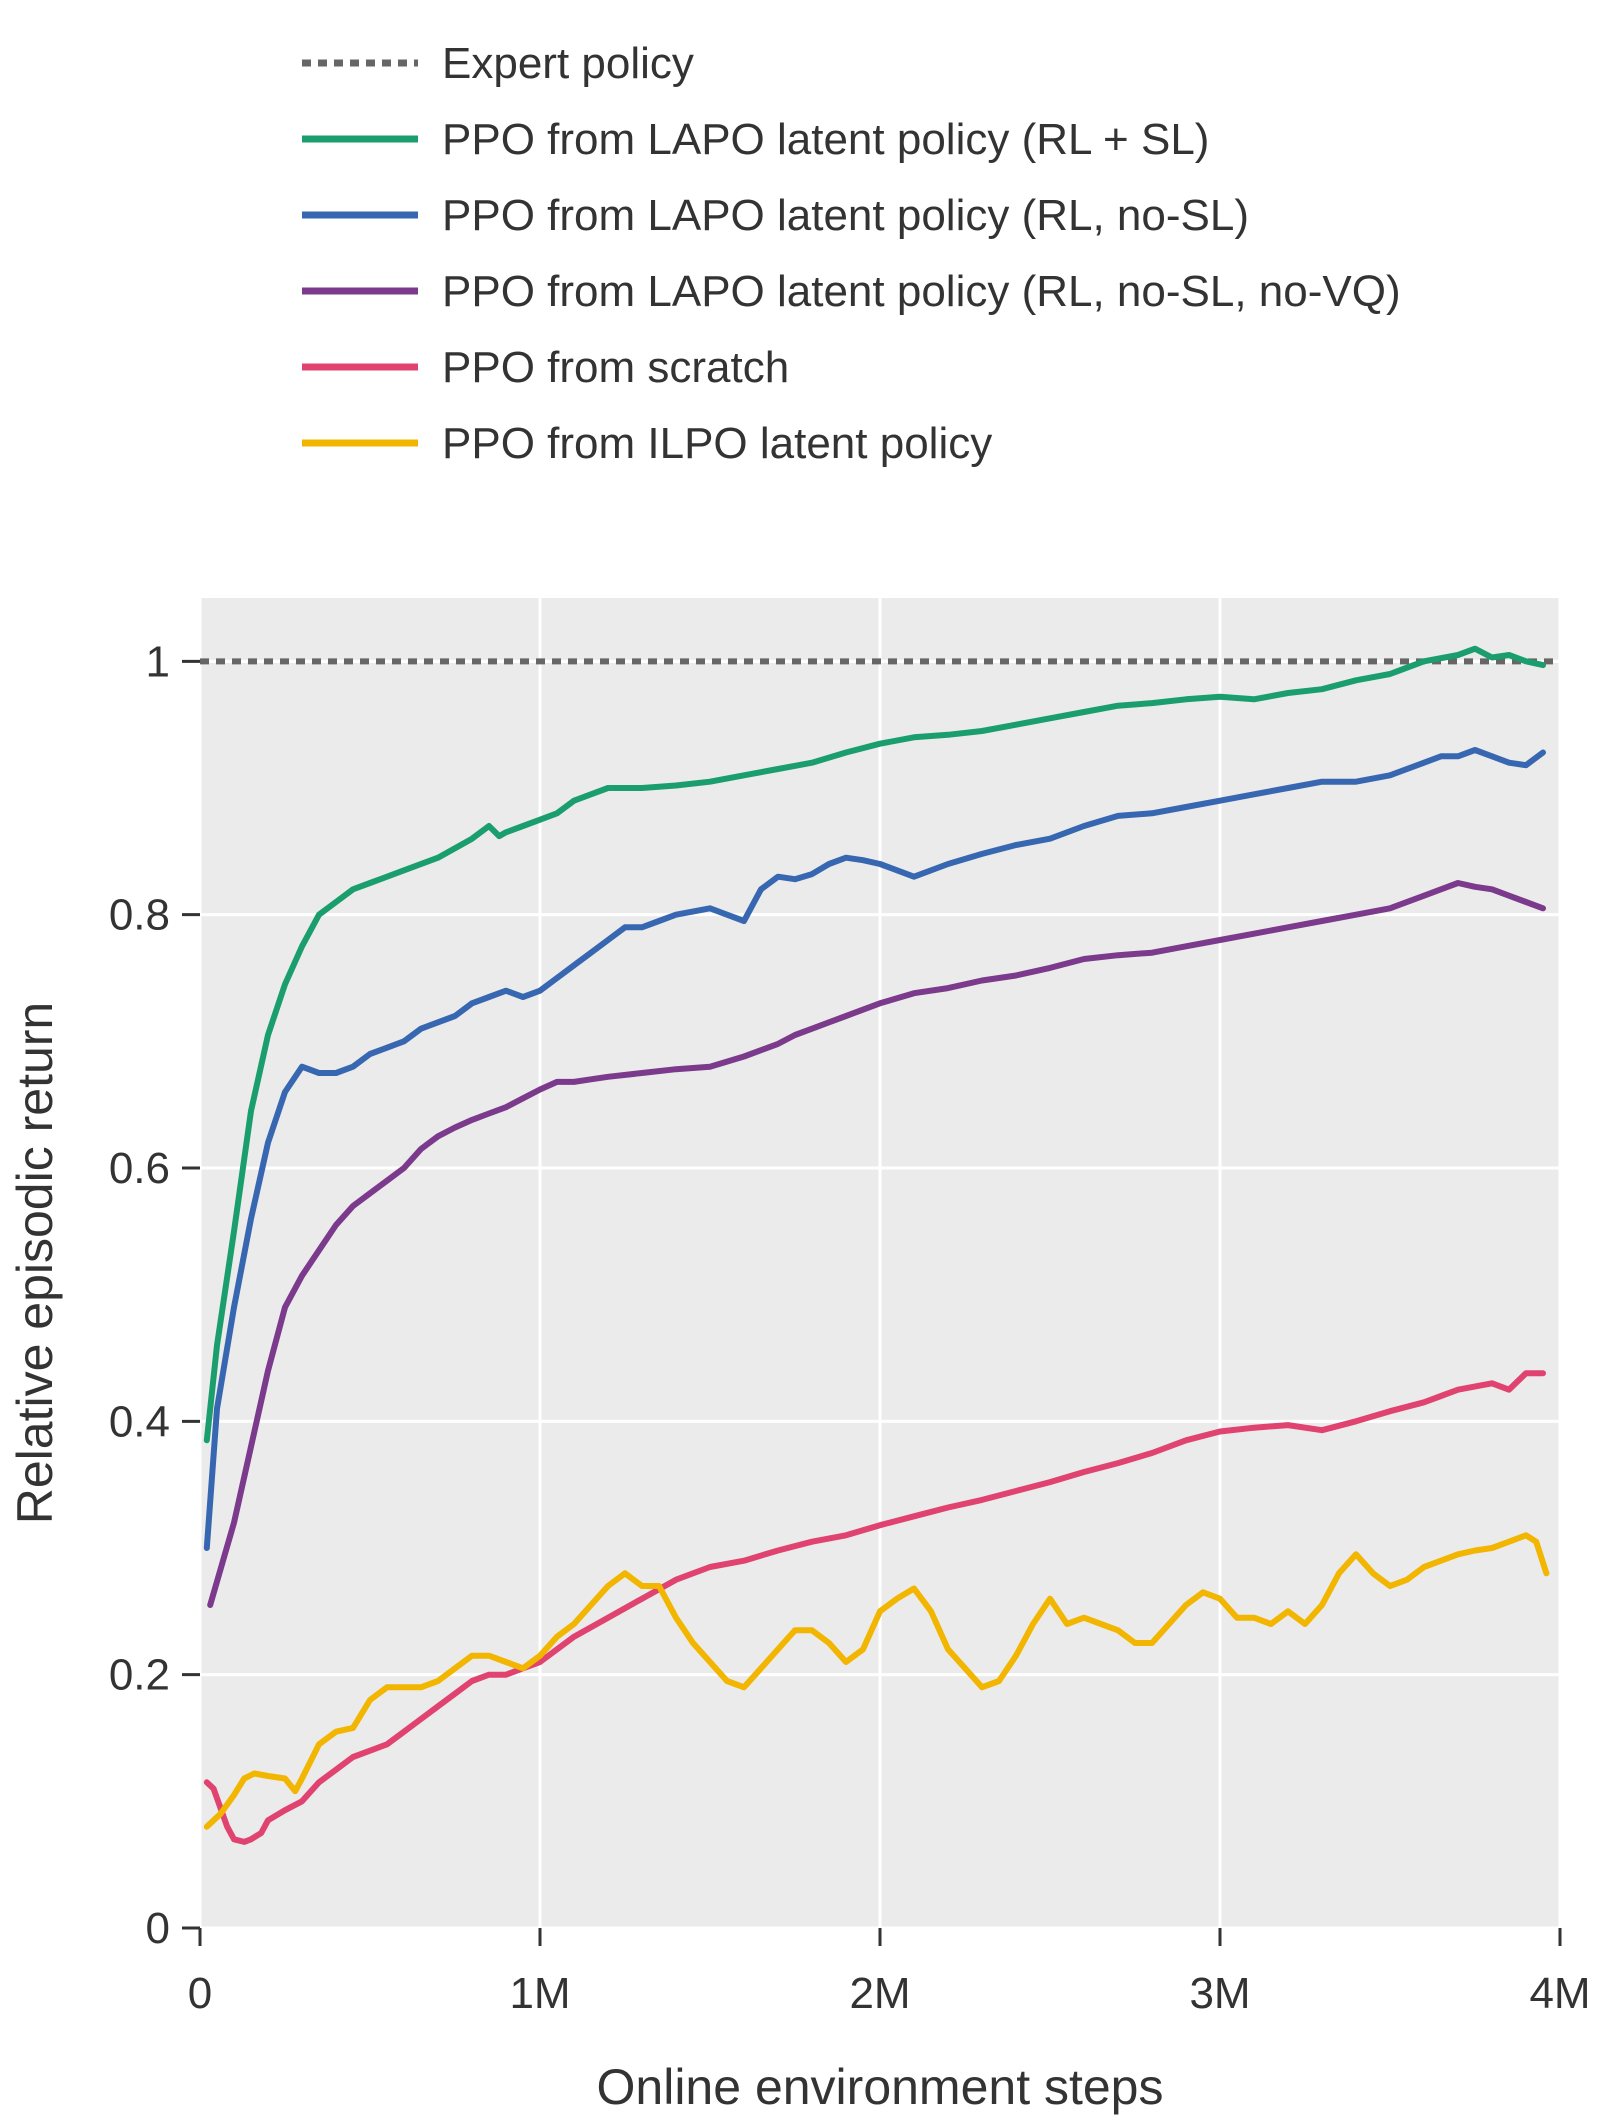 Image resolution: width=1600 pixels, height=2120 pixels. Describe the element at coordinates (139, 1675) in the screenshot. I see `y-tick-label: 0.2` at that location.